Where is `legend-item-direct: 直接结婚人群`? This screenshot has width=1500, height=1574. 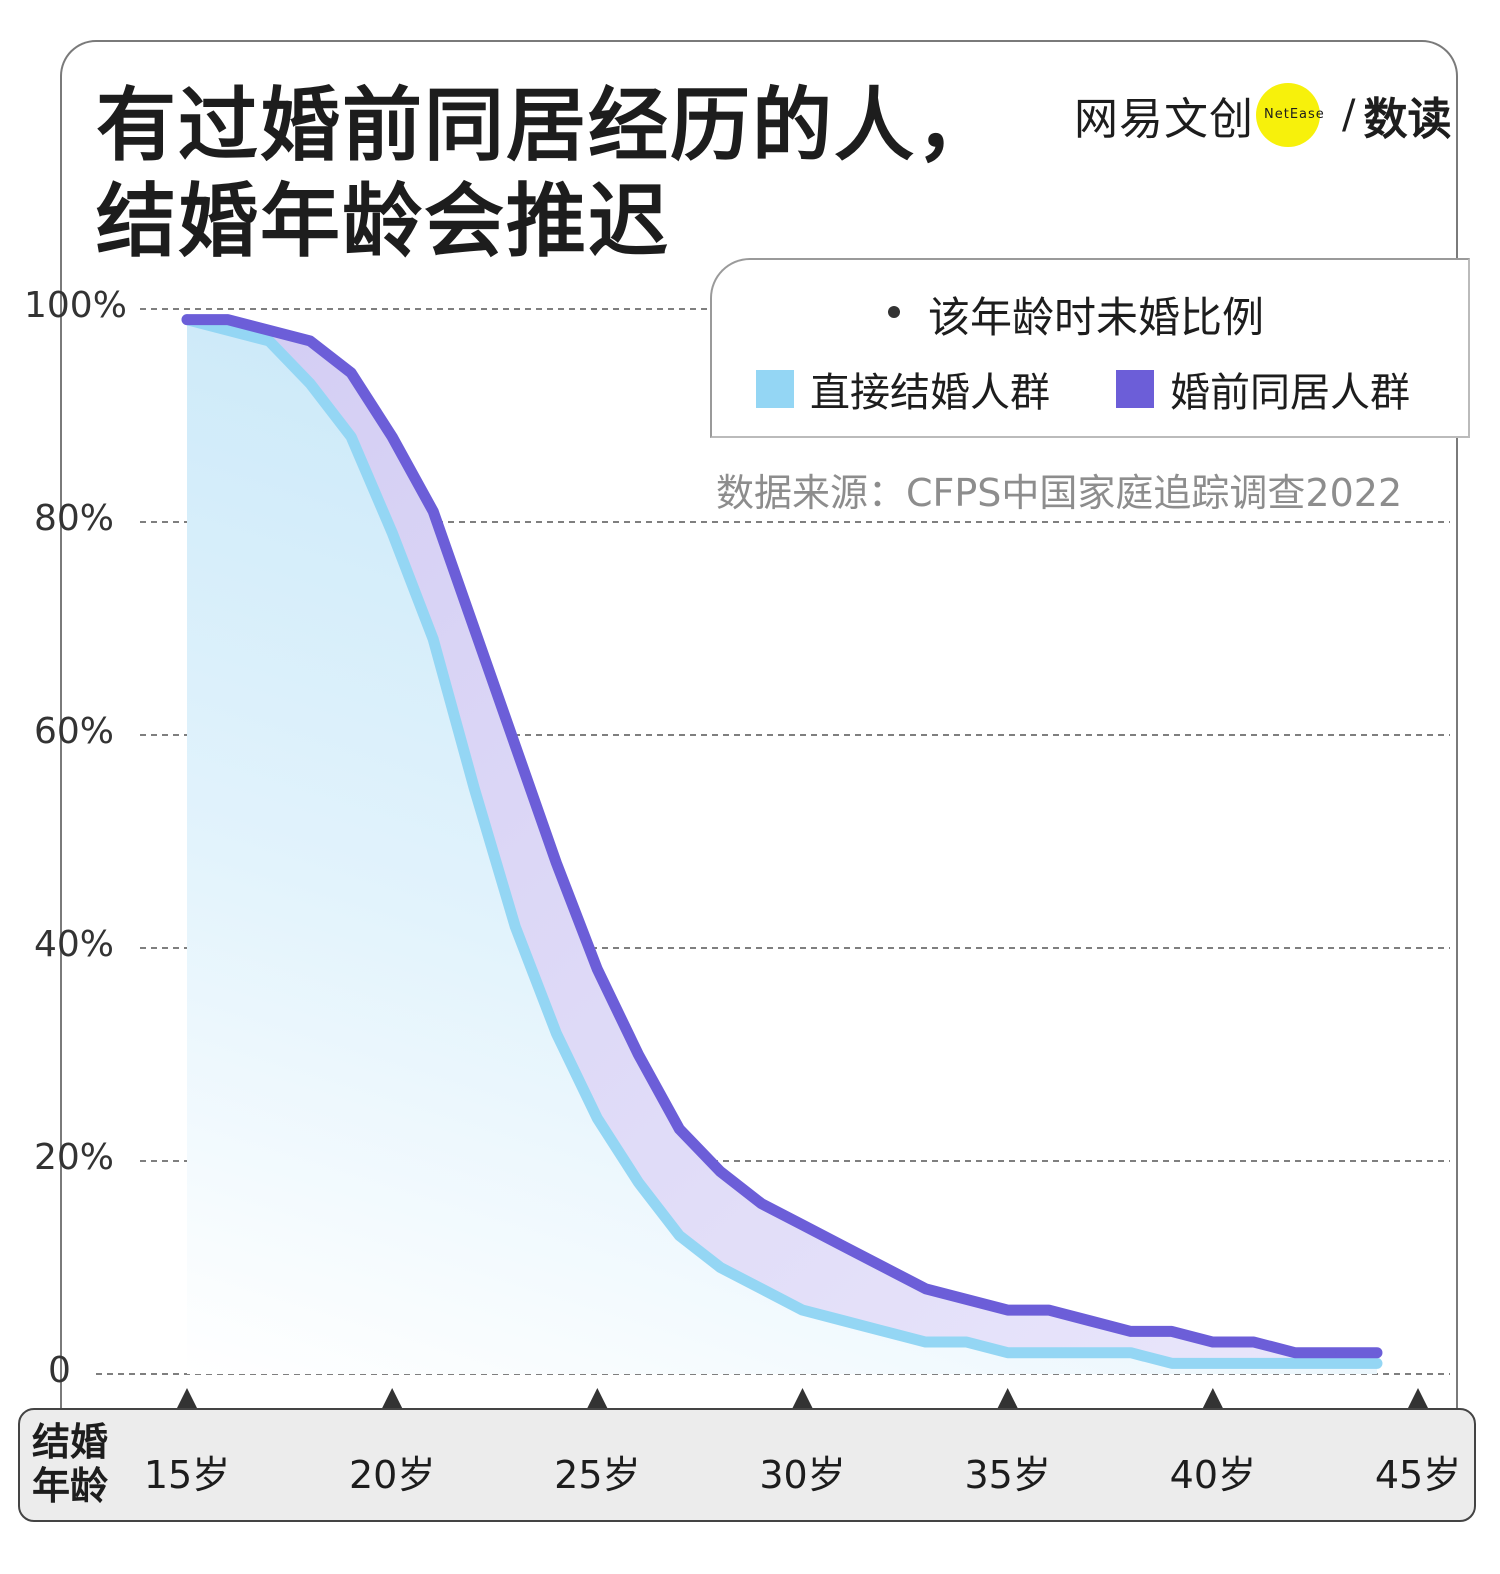
legend-item-direct: 直接结婚人群 is located at coordinates (903, 389).